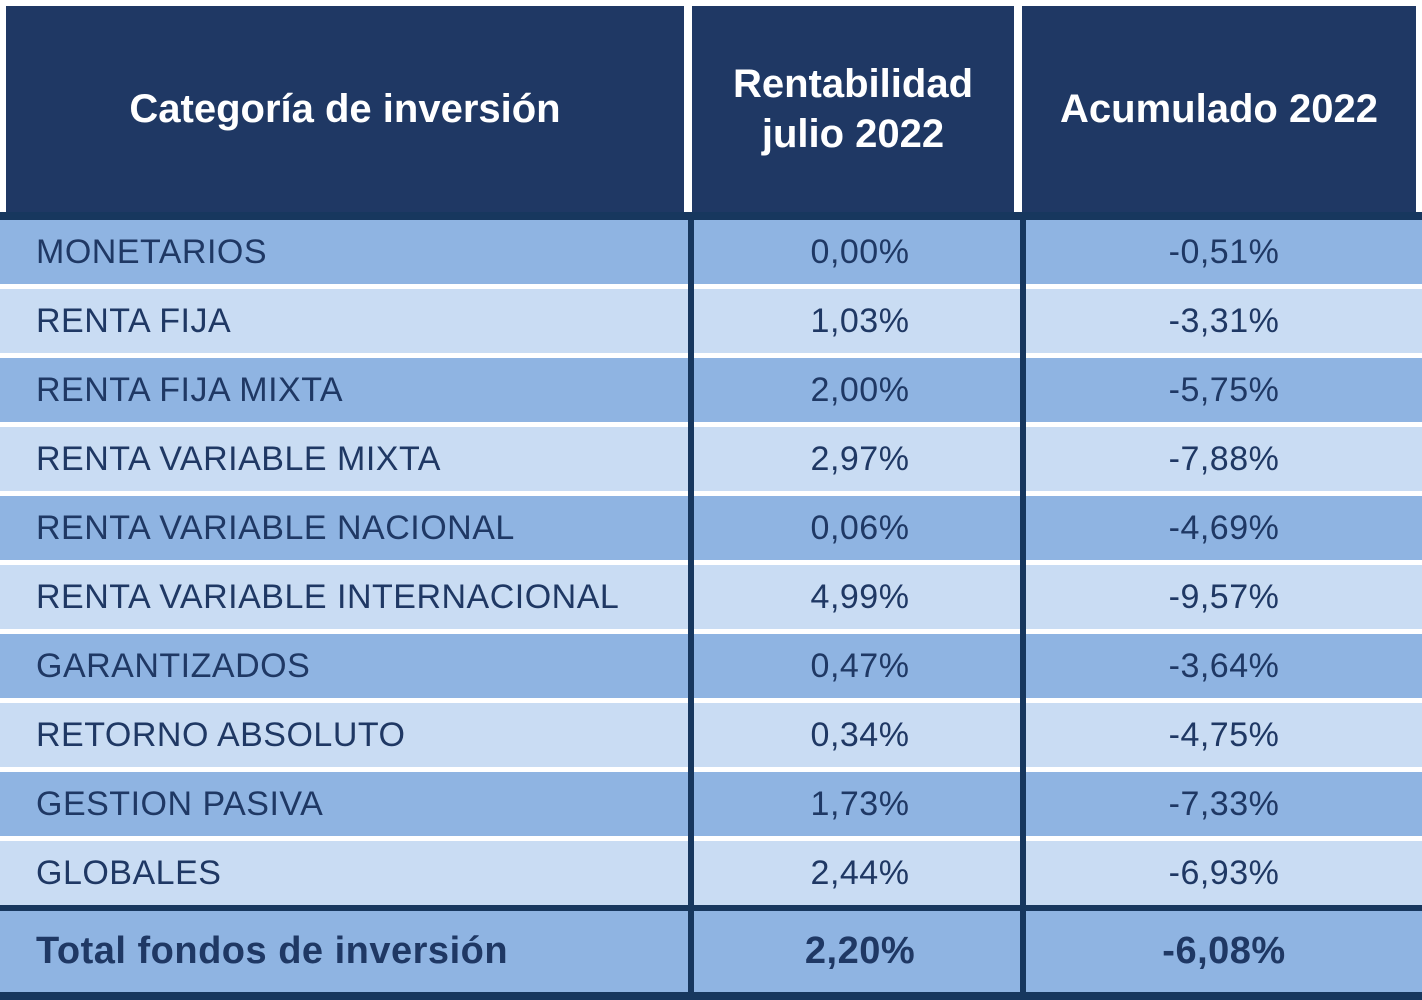 The height and width of the screenshot is (1000, 1422). I want to click on table-row: GLOBALES 2,44% -6,93%, so click(711, 873).